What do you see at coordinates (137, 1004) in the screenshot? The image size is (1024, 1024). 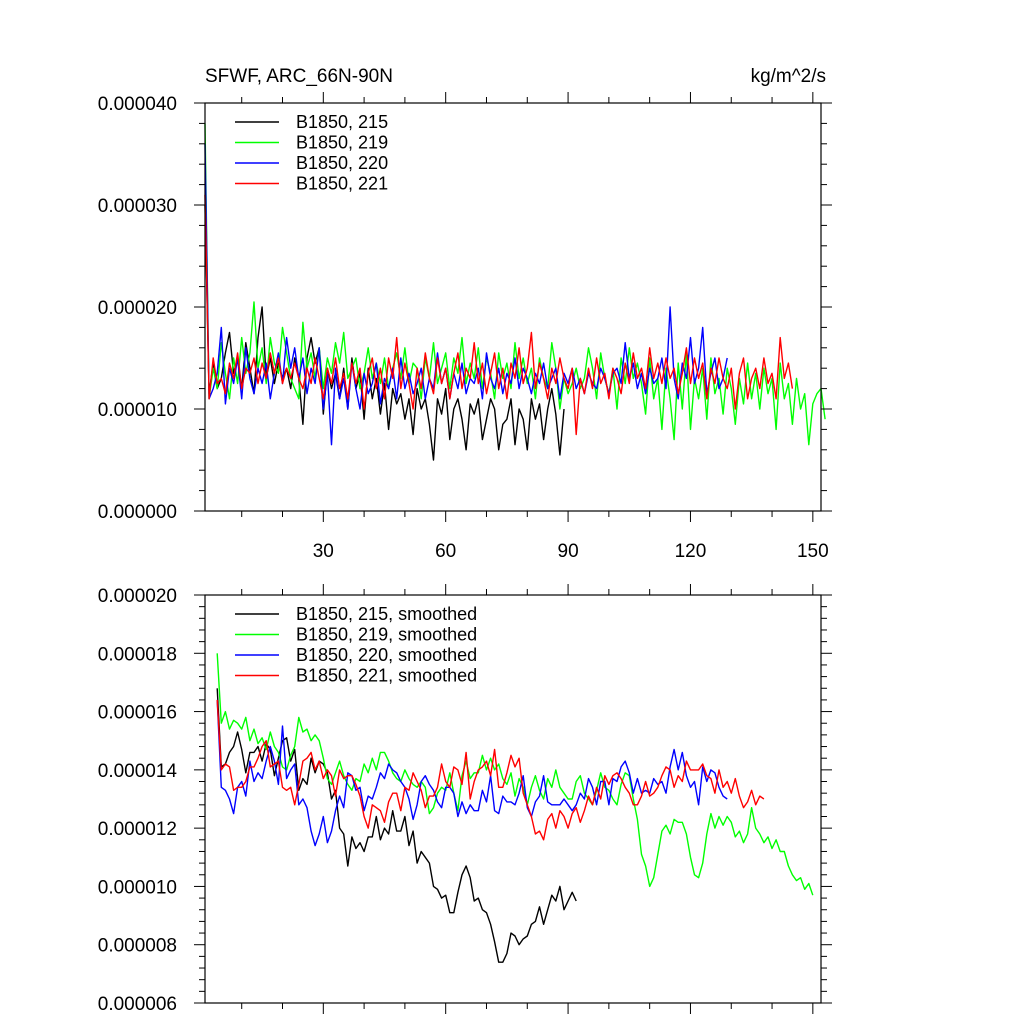 I see `bottom-ytick-label: 0.000006` at bounding box center [137, 1004].